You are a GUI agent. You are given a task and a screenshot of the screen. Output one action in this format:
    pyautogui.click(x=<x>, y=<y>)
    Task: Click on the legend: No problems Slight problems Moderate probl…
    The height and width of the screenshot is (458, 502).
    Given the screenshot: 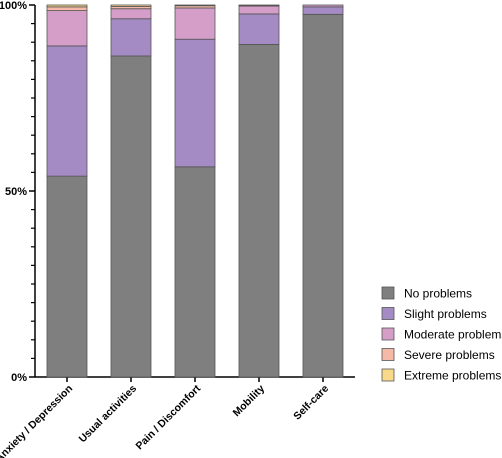 What is the action you would take?
    pyautogui.click(x=441, y=334)
    